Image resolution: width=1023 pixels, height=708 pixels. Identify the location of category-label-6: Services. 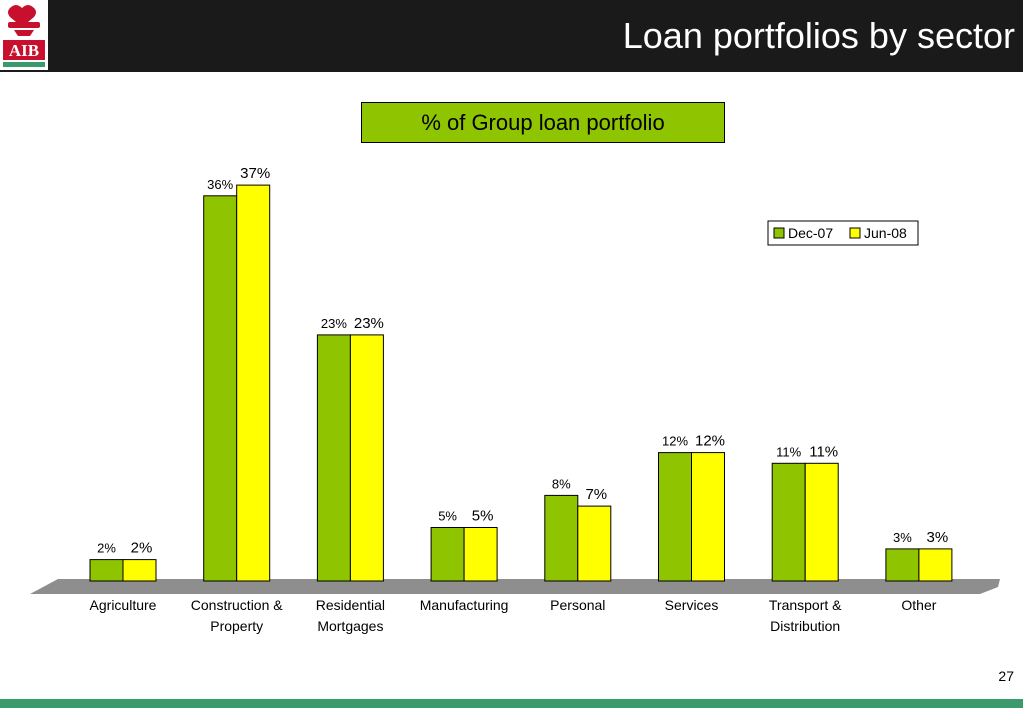
(692, 605).